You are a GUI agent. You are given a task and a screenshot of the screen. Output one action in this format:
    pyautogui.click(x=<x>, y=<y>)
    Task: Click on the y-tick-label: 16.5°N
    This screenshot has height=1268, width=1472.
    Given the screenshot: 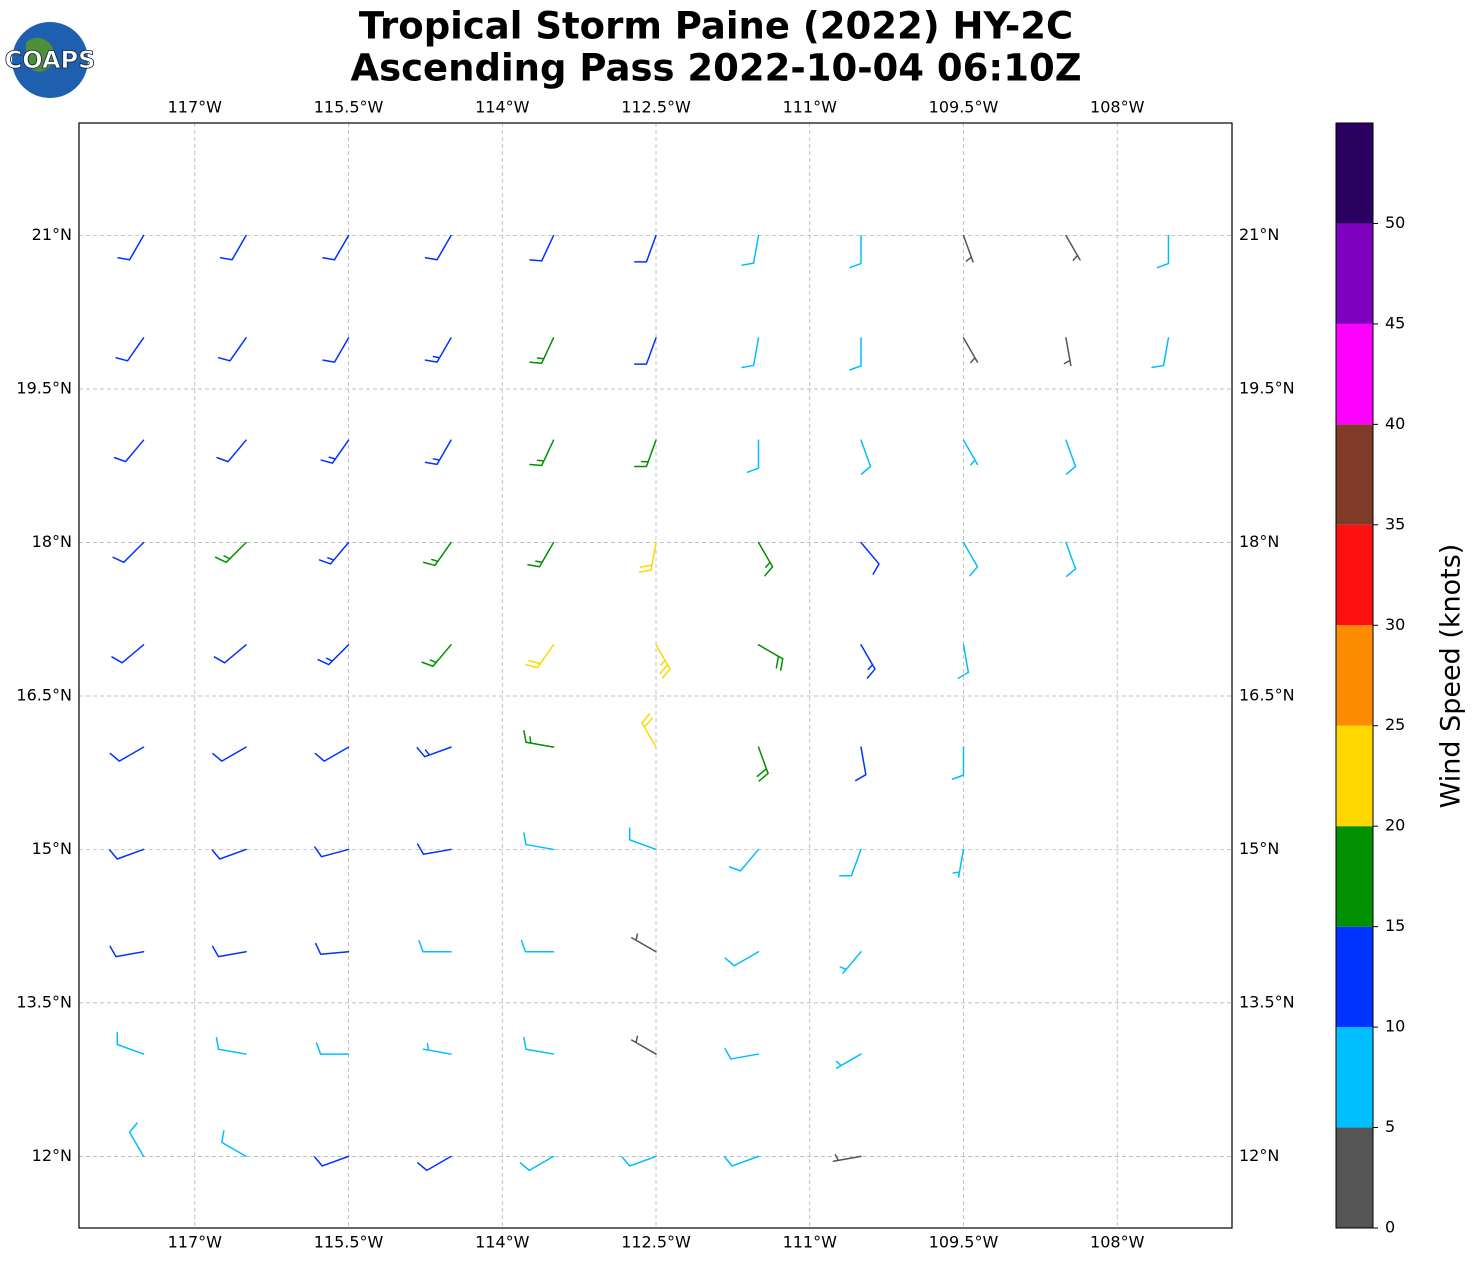 What is the action you would take?
    pyautogui.click(x=44, y=694)
    